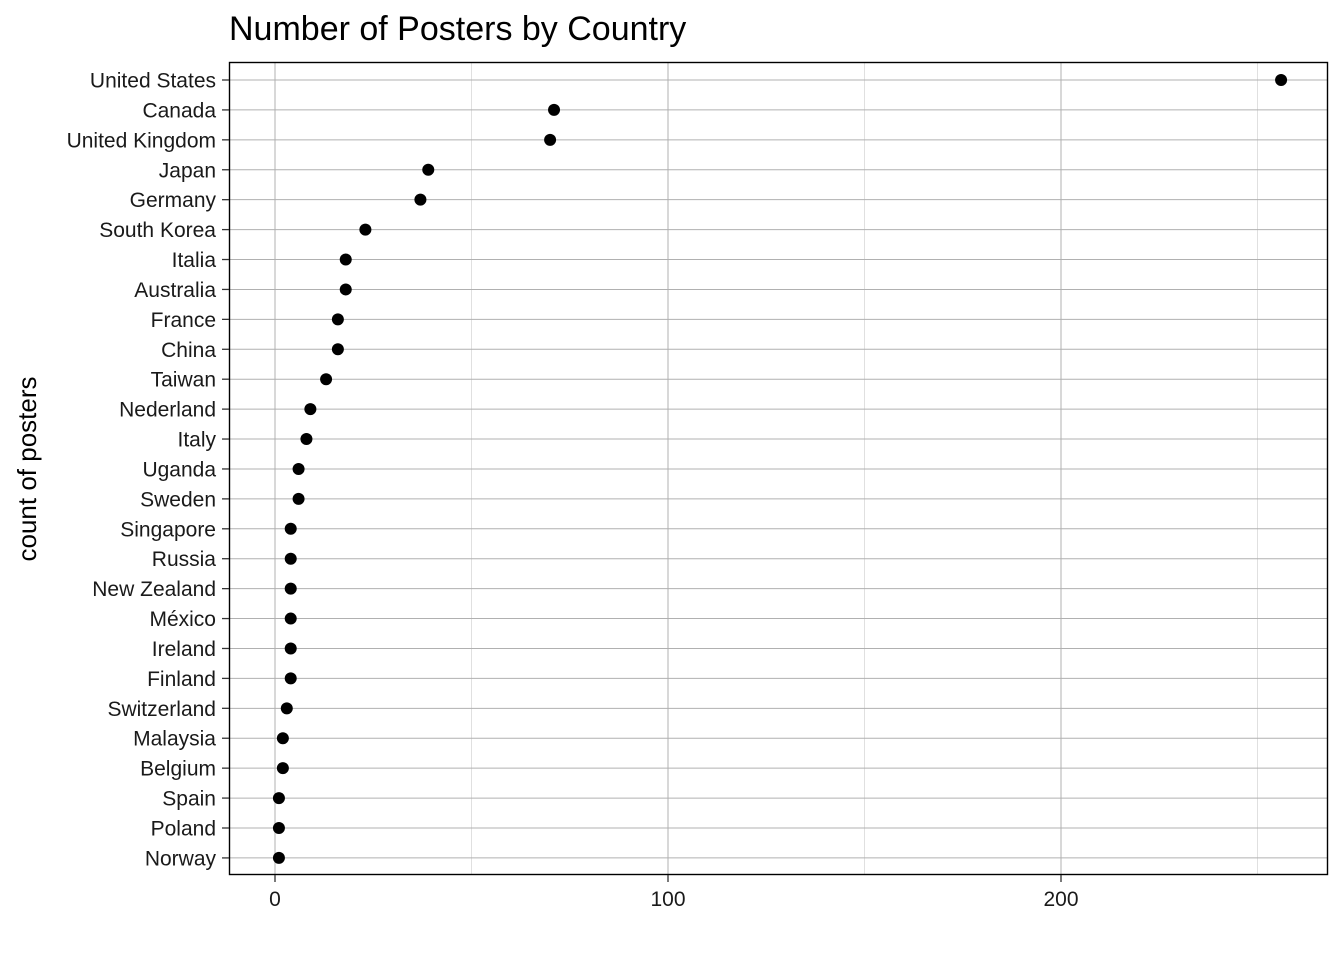 The image size is (1344, 960). I want to click on category-label: Belgium, so click(178, 769).